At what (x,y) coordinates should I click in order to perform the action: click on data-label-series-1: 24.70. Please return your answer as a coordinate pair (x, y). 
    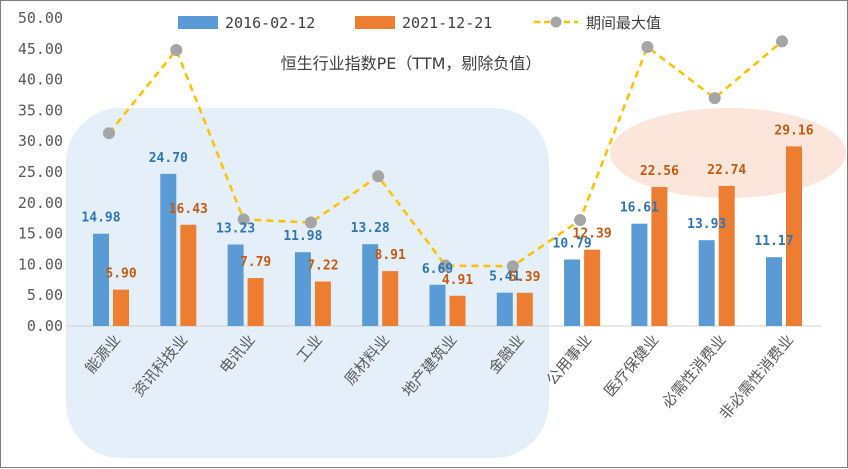
    Looking at the image, I should click on (168, 158).